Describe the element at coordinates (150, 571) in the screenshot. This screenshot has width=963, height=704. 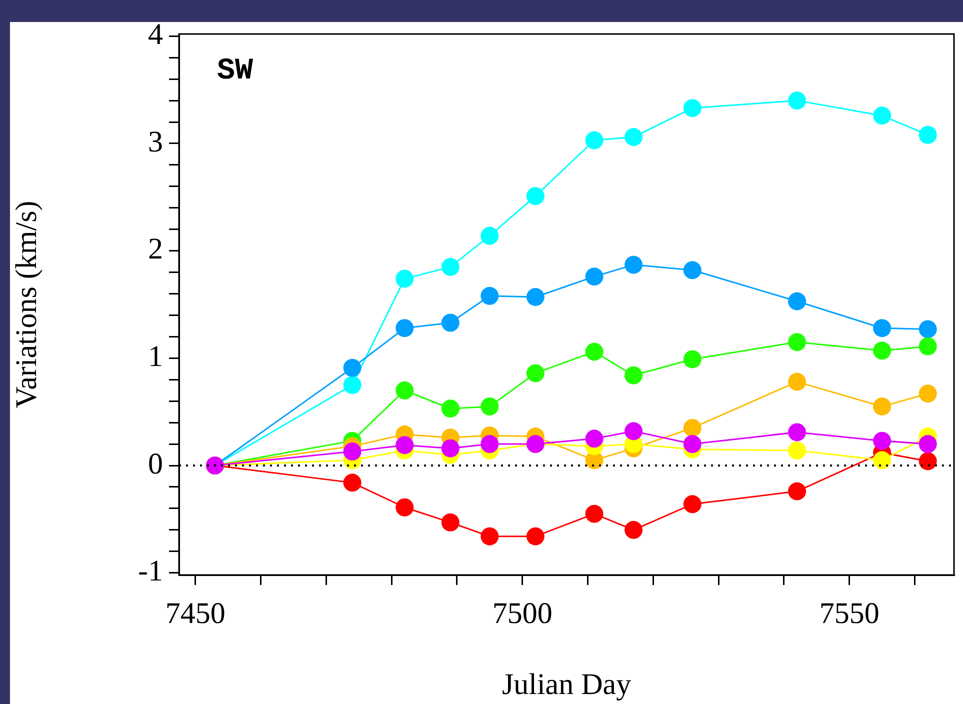
I see `y-tick-label: -1` at that location.